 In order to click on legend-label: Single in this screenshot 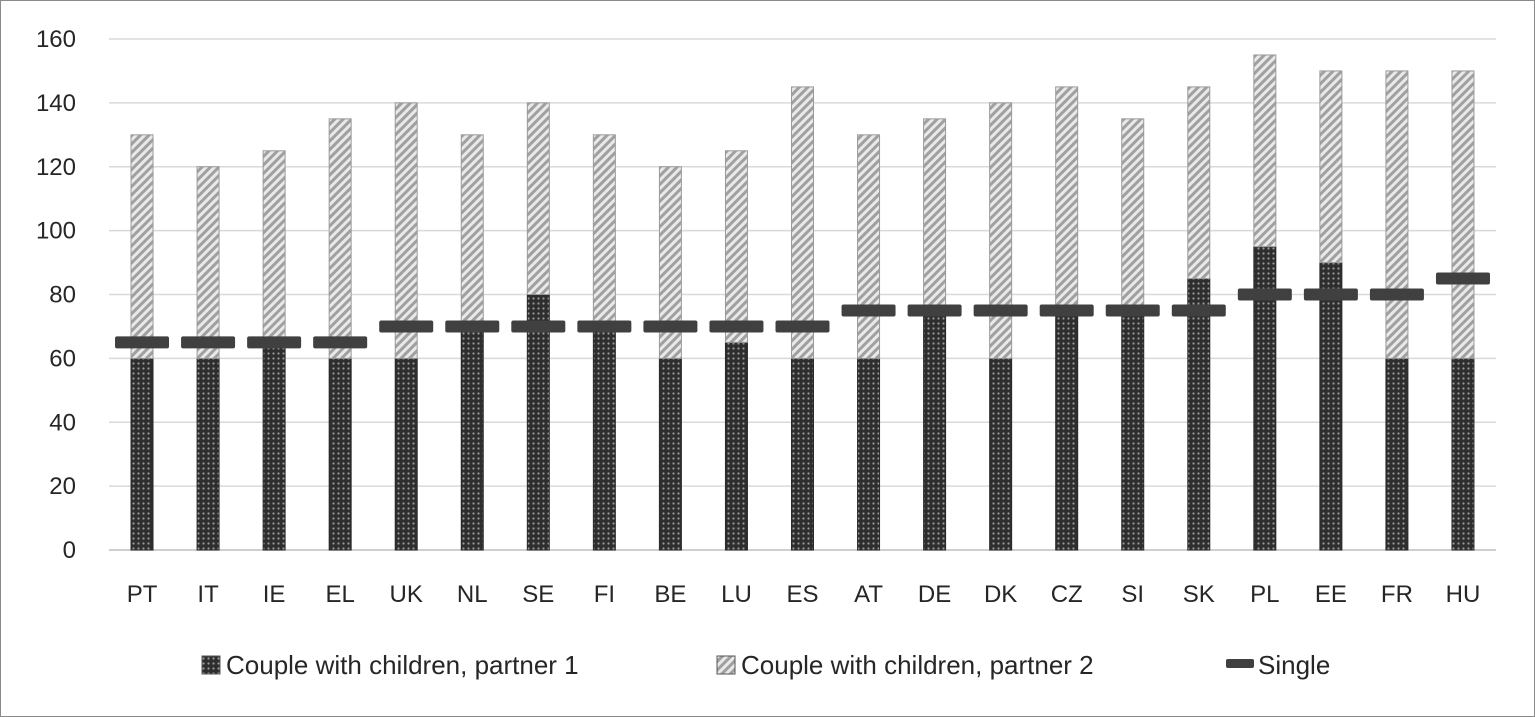, I will do `click(1294, 665)`.